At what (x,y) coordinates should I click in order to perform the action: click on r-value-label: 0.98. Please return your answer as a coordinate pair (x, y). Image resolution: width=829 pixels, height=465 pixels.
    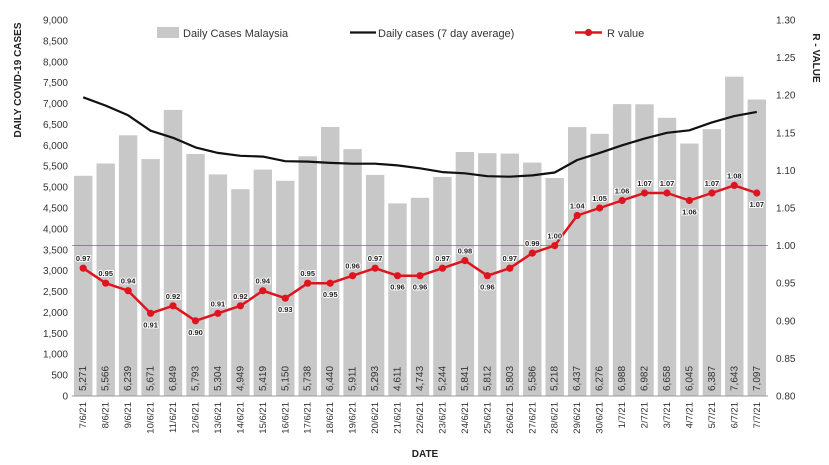
    Looking at the image, I should click on (465, 251).